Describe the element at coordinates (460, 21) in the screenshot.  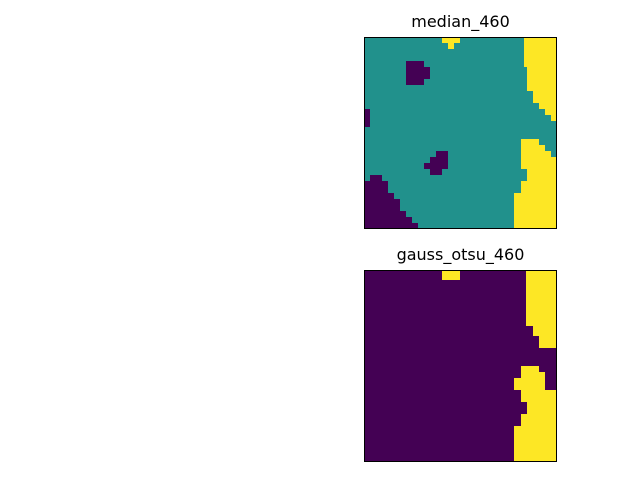
I see `panel-title-median: median_460` at that location.